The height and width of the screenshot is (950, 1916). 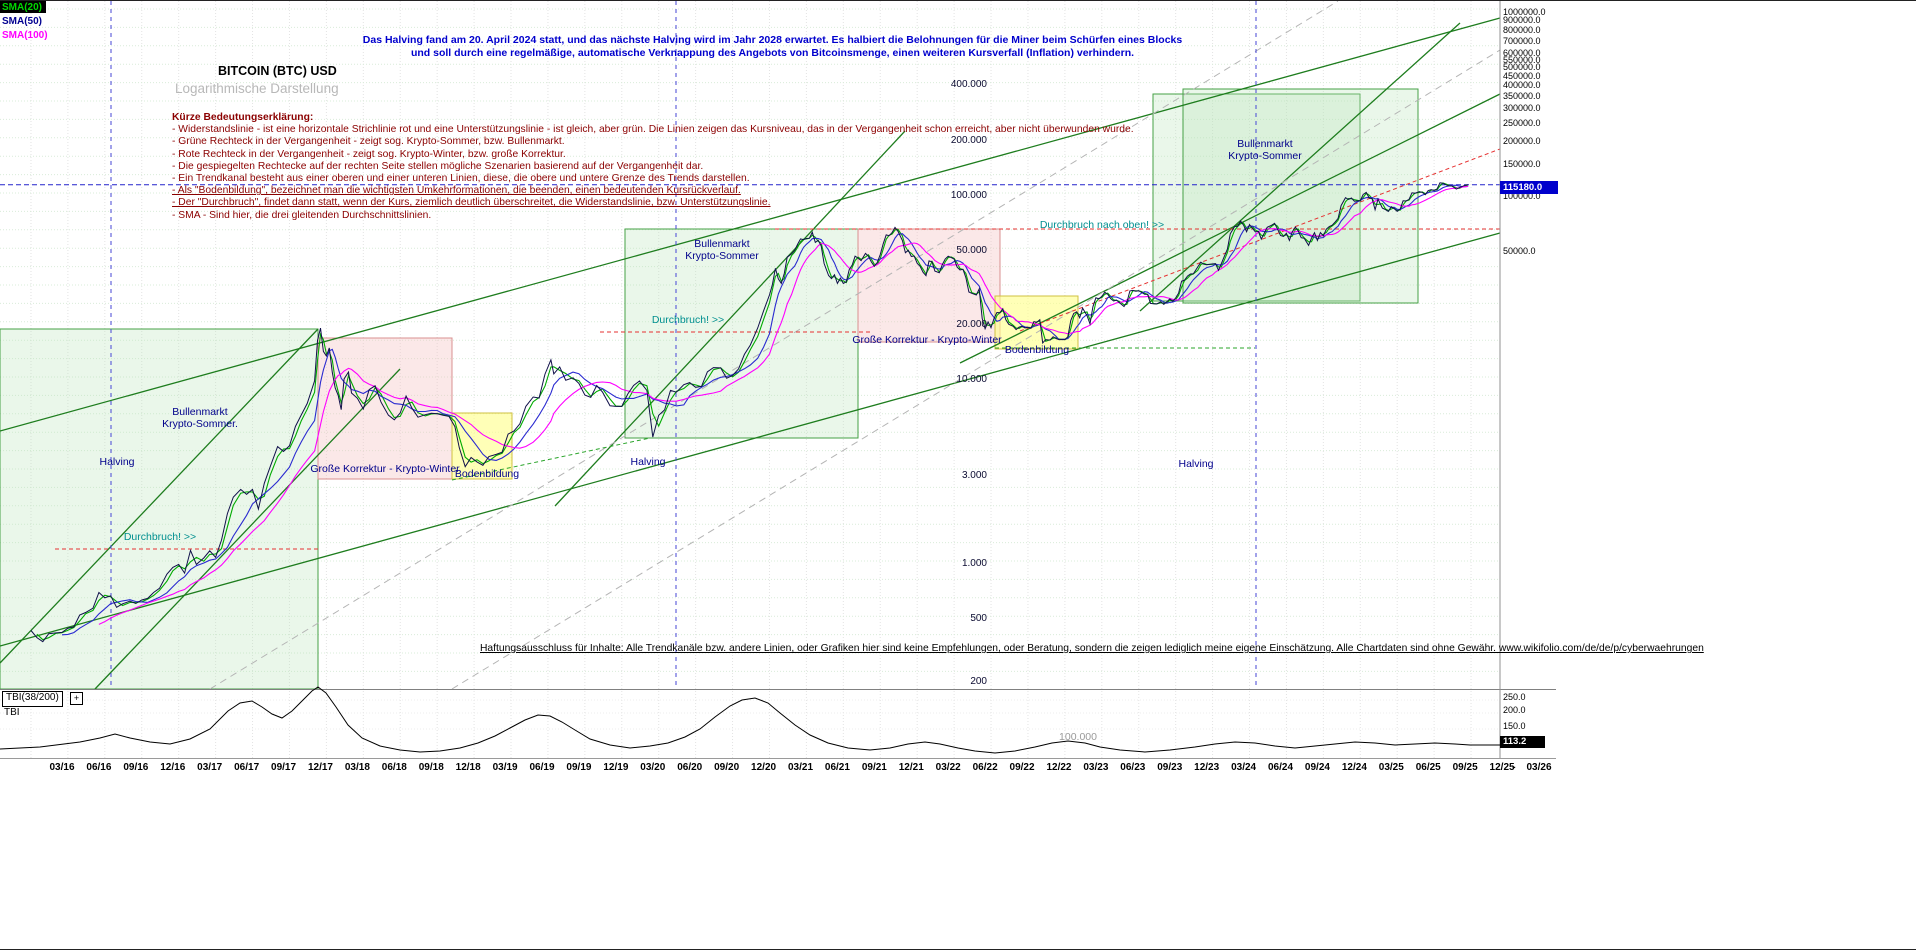 I want to click on price-axis-label: 600000.0, so click(x=1522, y=52).